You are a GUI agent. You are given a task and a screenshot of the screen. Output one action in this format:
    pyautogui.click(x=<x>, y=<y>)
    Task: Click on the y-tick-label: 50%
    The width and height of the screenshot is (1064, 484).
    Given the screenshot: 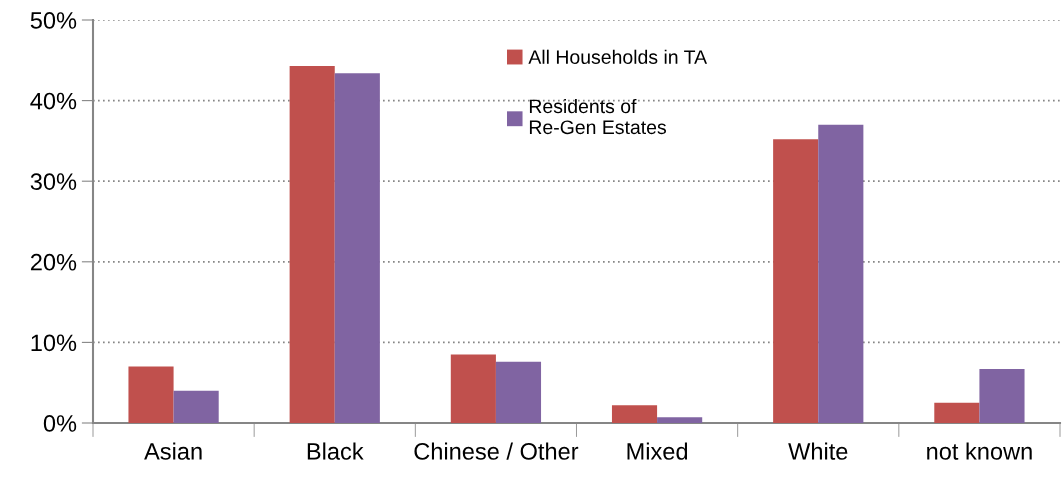 What is the action you would take?
    pyautogui.click(x=53, y=20)
    